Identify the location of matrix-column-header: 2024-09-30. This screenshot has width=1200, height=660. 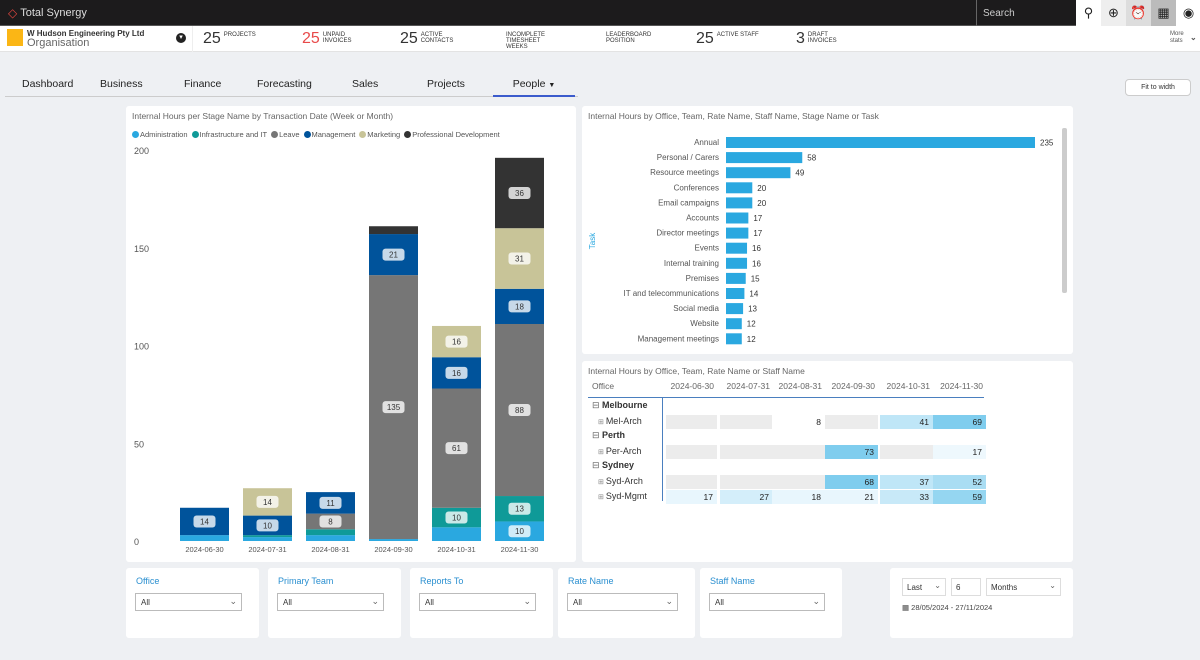
(853, 386).